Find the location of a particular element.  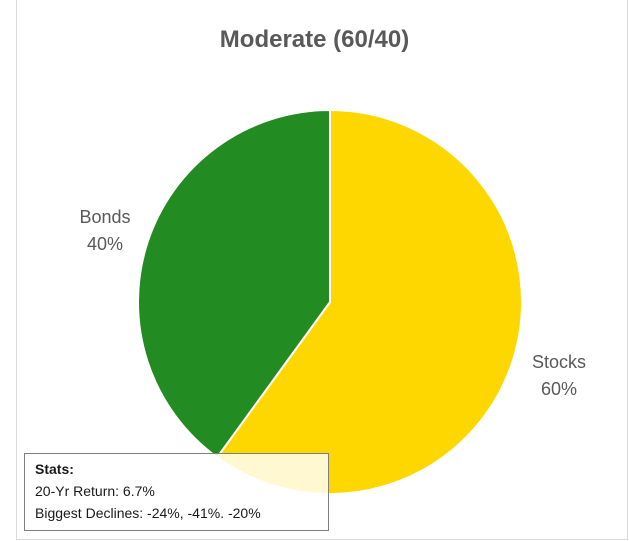

stats-declines: Biggest Declines: -24%, -41%. -20% is located at coordinates (148, 513).